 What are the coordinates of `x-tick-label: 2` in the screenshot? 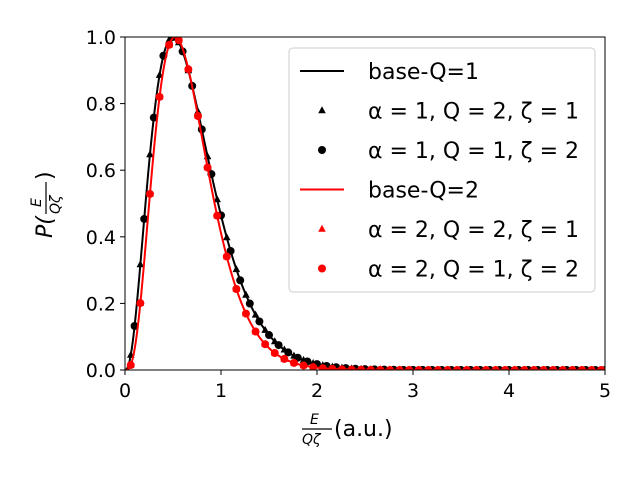 It's located at (317, 391).